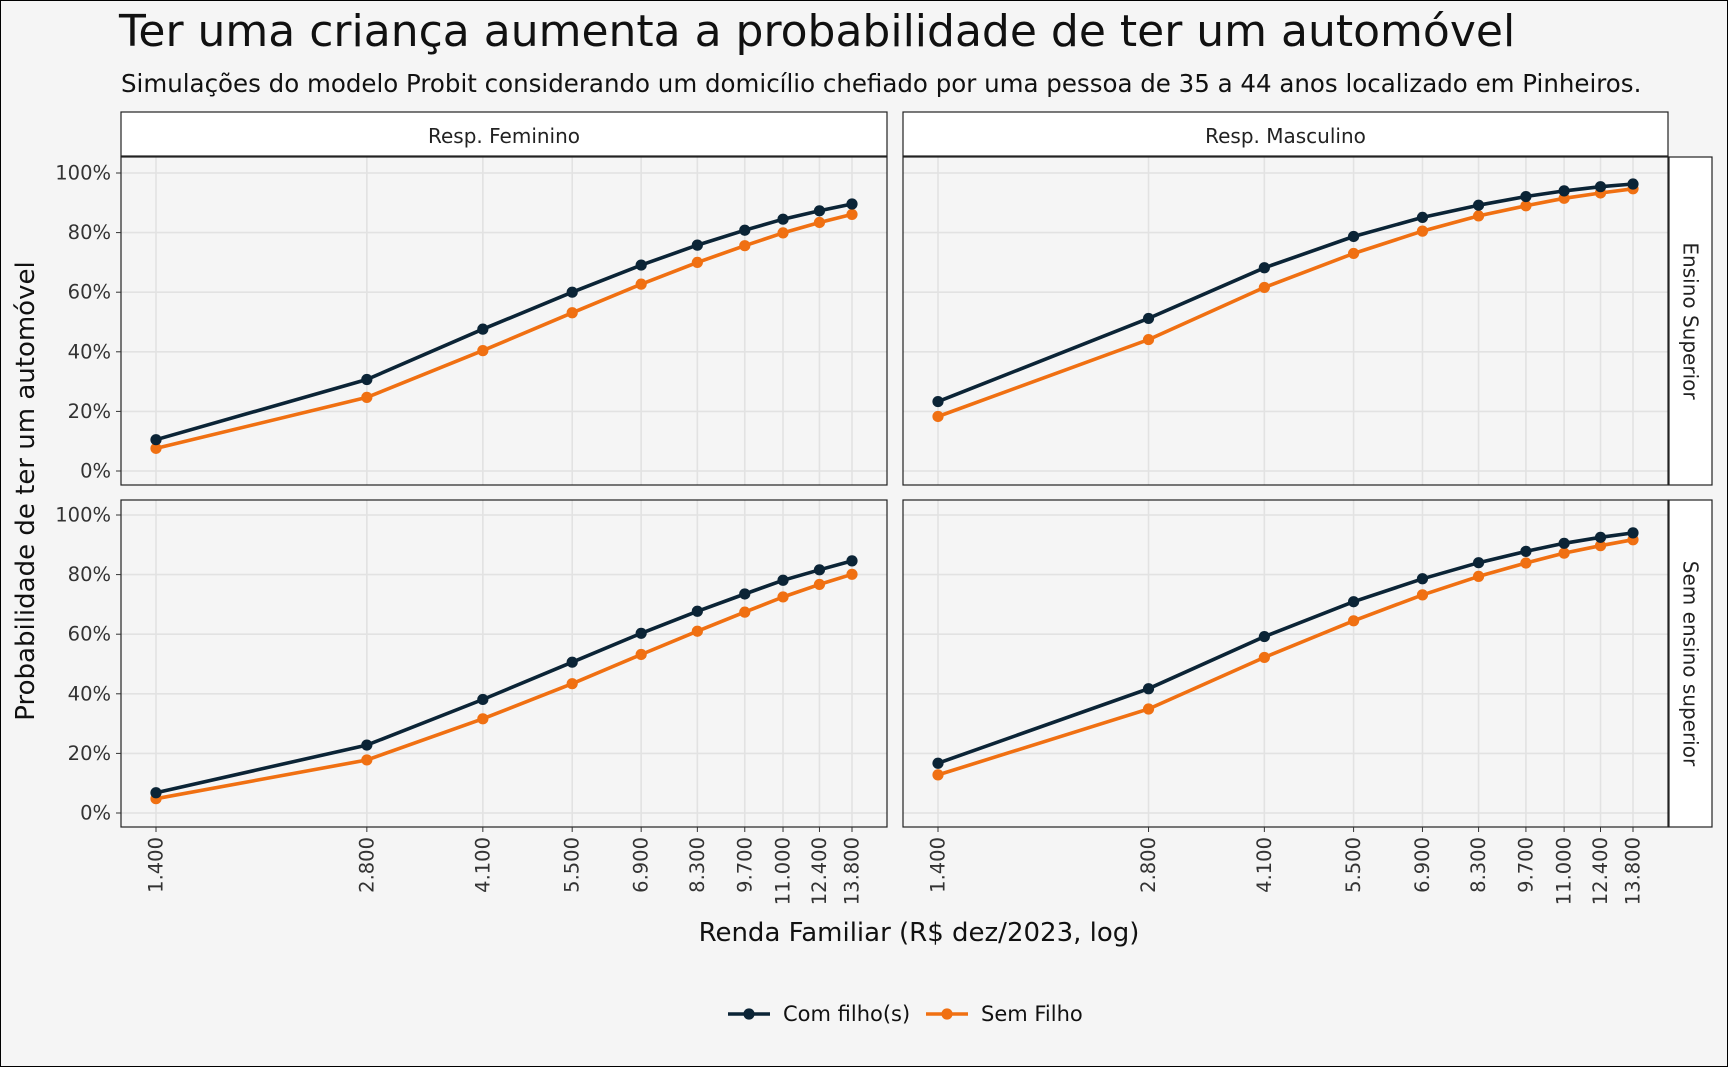  I want to click on legend-key-com-filhos: Com filho(s), so click(819, 1014).